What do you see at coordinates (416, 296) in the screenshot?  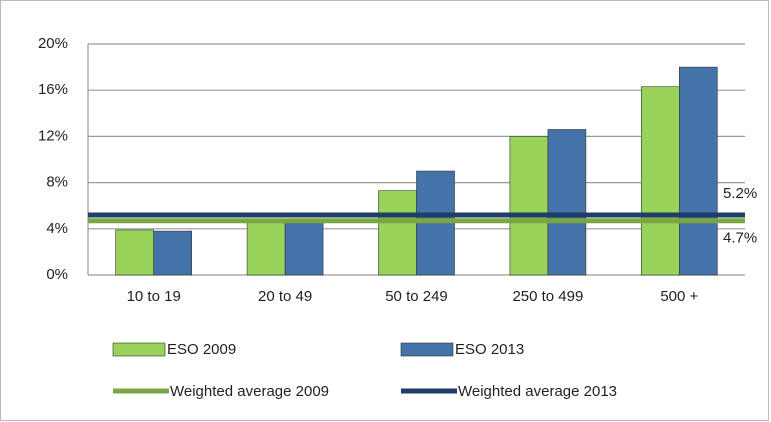 I see `x-tick-label: 50 to 249` at bounding box center [416, 296].